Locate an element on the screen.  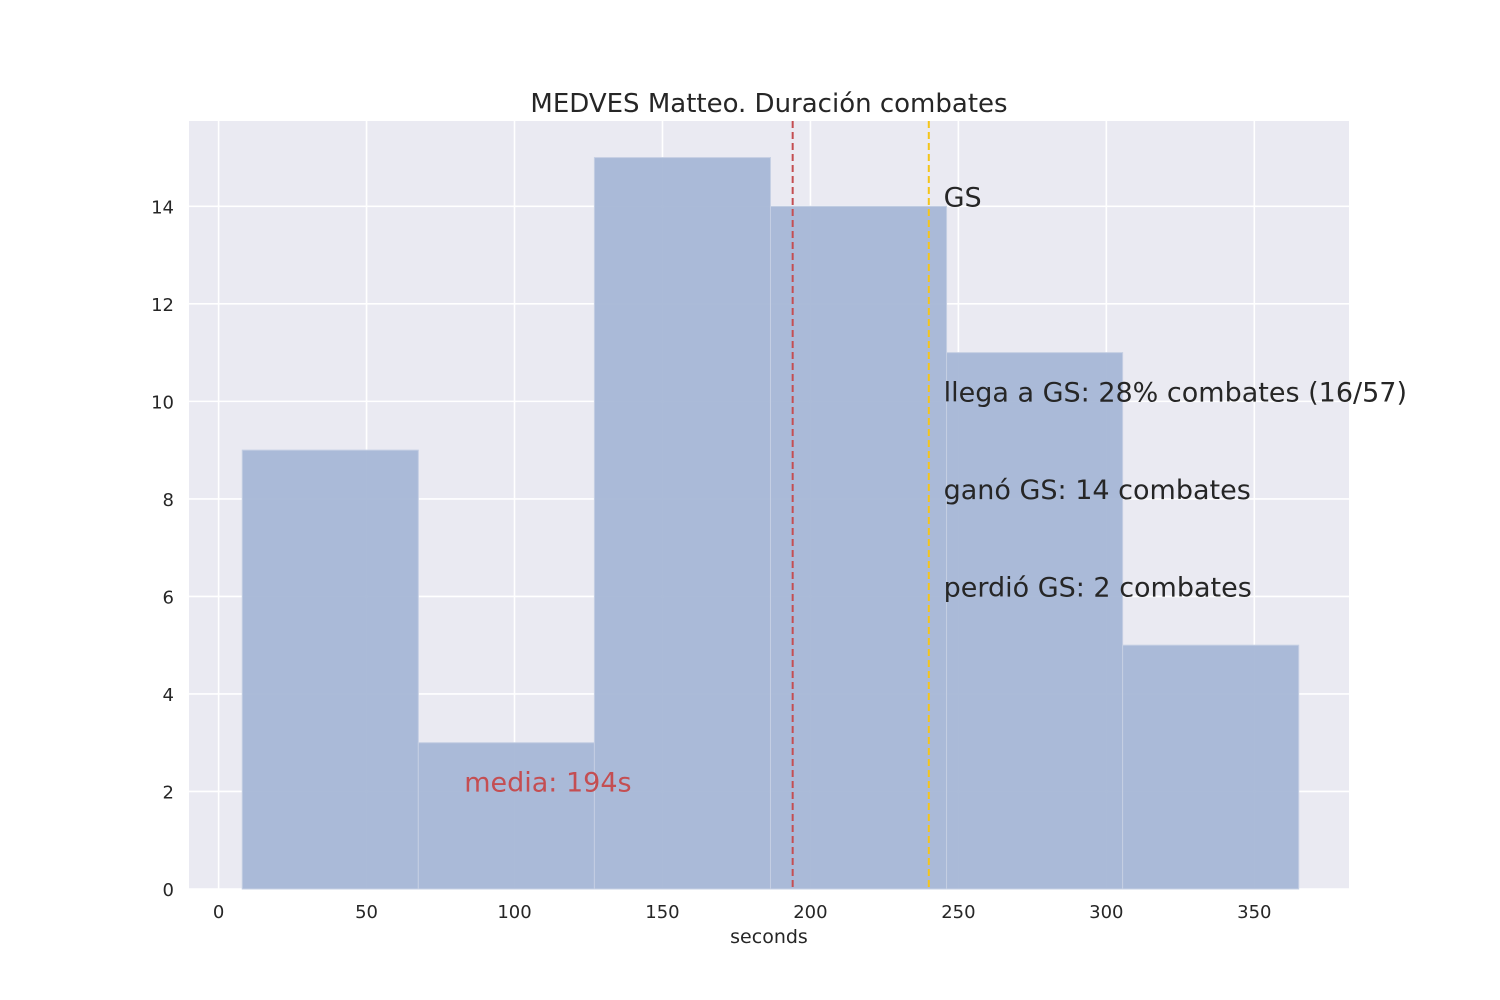
x-tick-label: 300 is located at coordinates (1106, 912).